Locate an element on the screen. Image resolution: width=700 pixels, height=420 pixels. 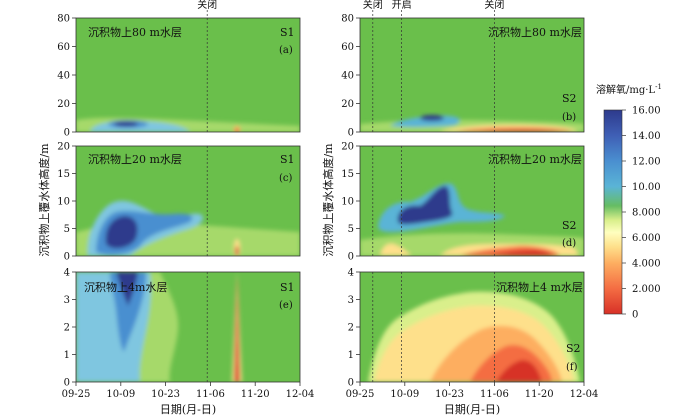
panel-f-y-axis: 0 1 2 3 4 is located at coordinates (354, 328).